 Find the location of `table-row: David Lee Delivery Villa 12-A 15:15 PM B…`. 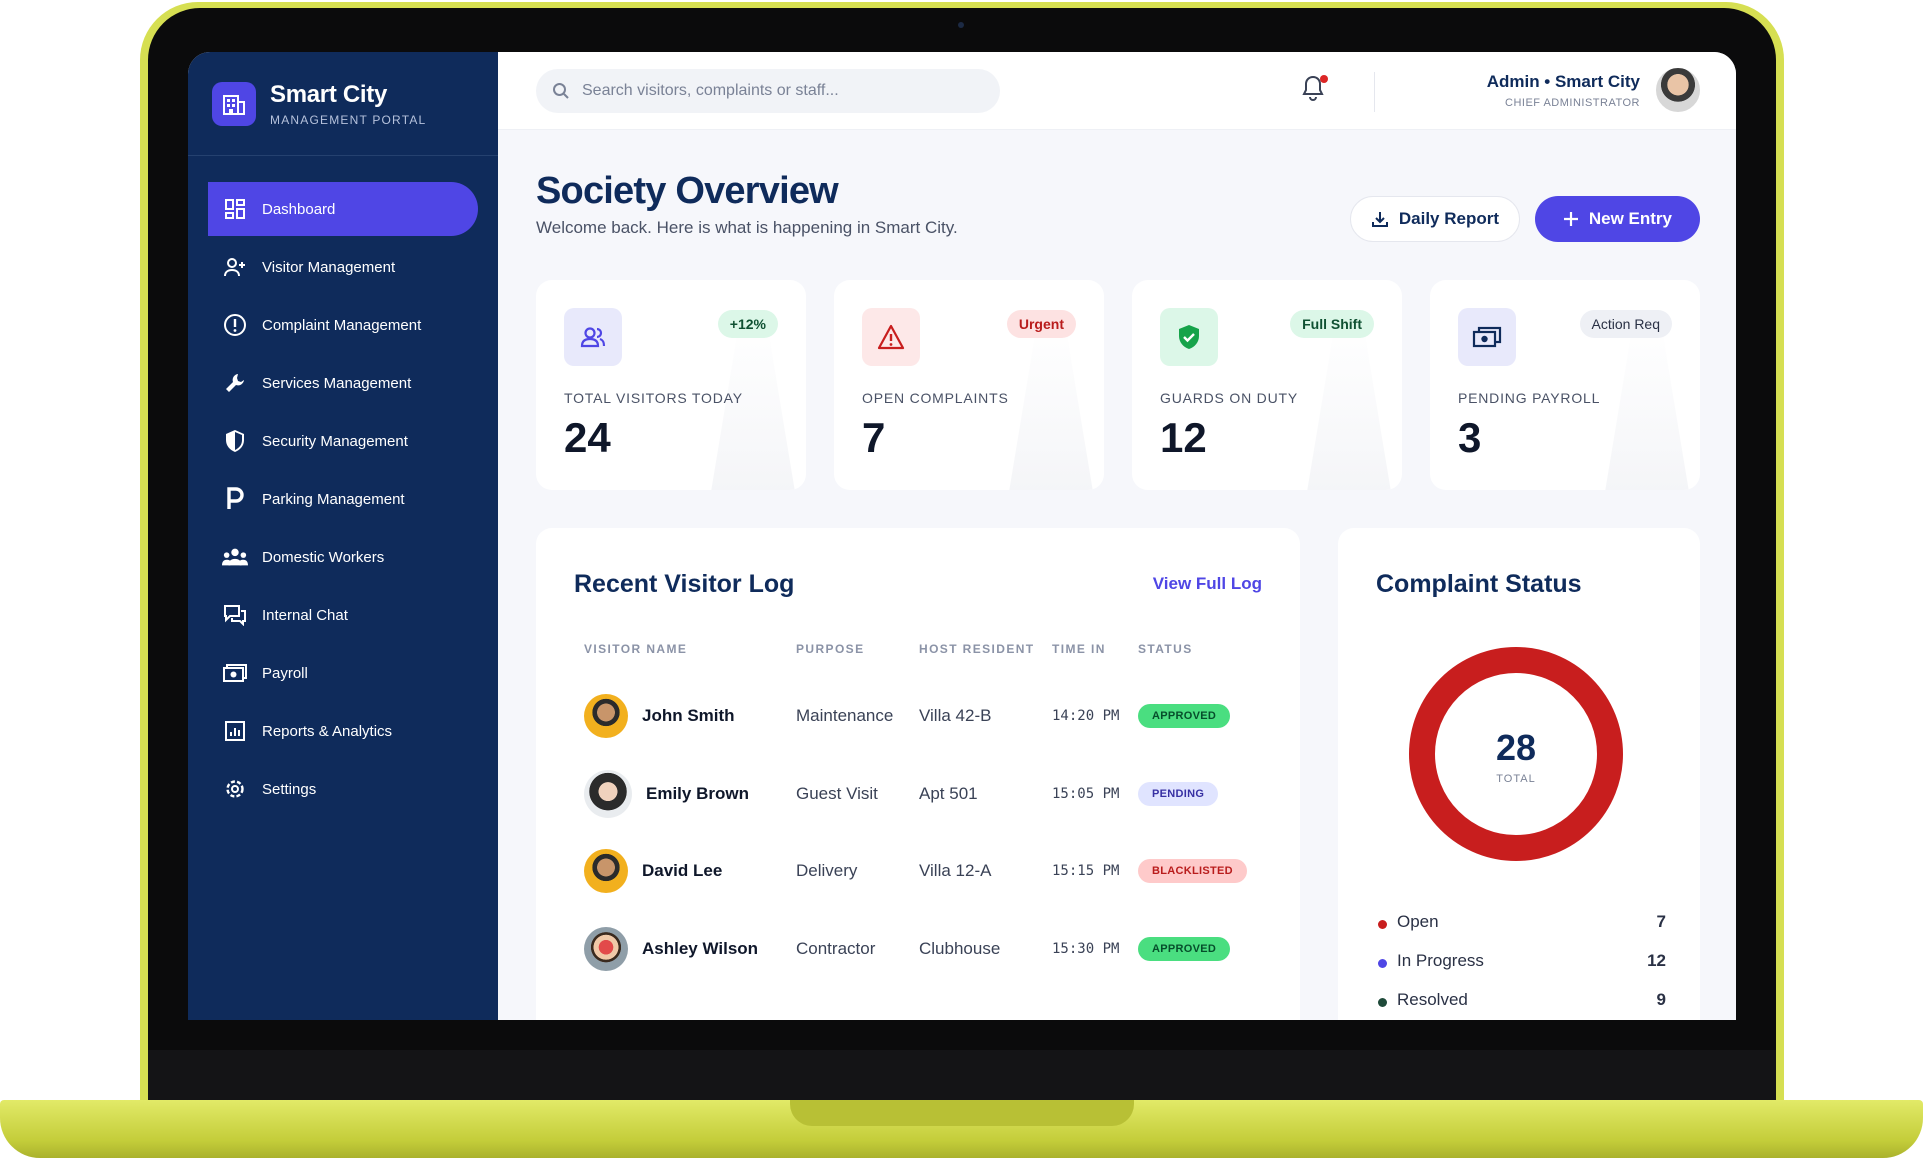

table-row: David Lee Delivery Villa 12-A 15:15 PM B… is located at coordinates (924, 869).